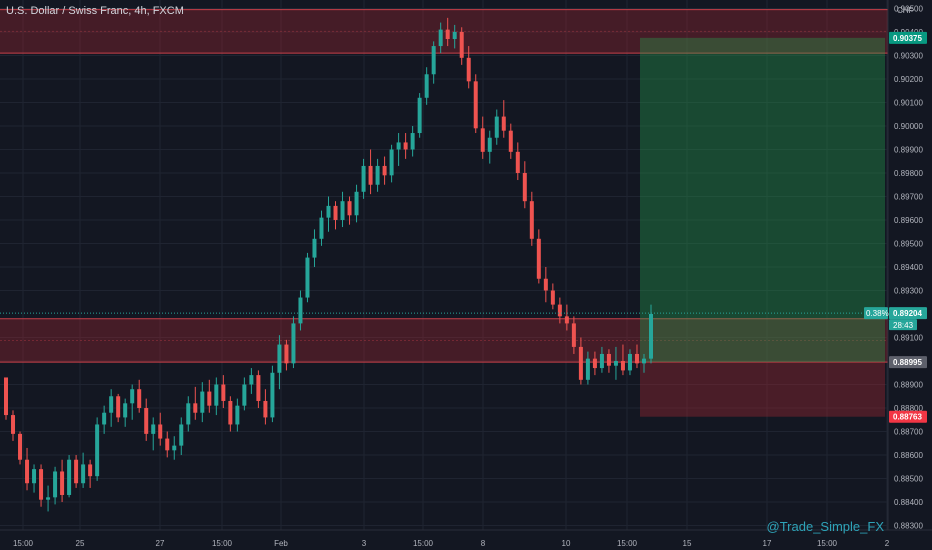  Describe the element at coordinates (762, 389) in the screenshot. I see `position-loss-area` at that location.